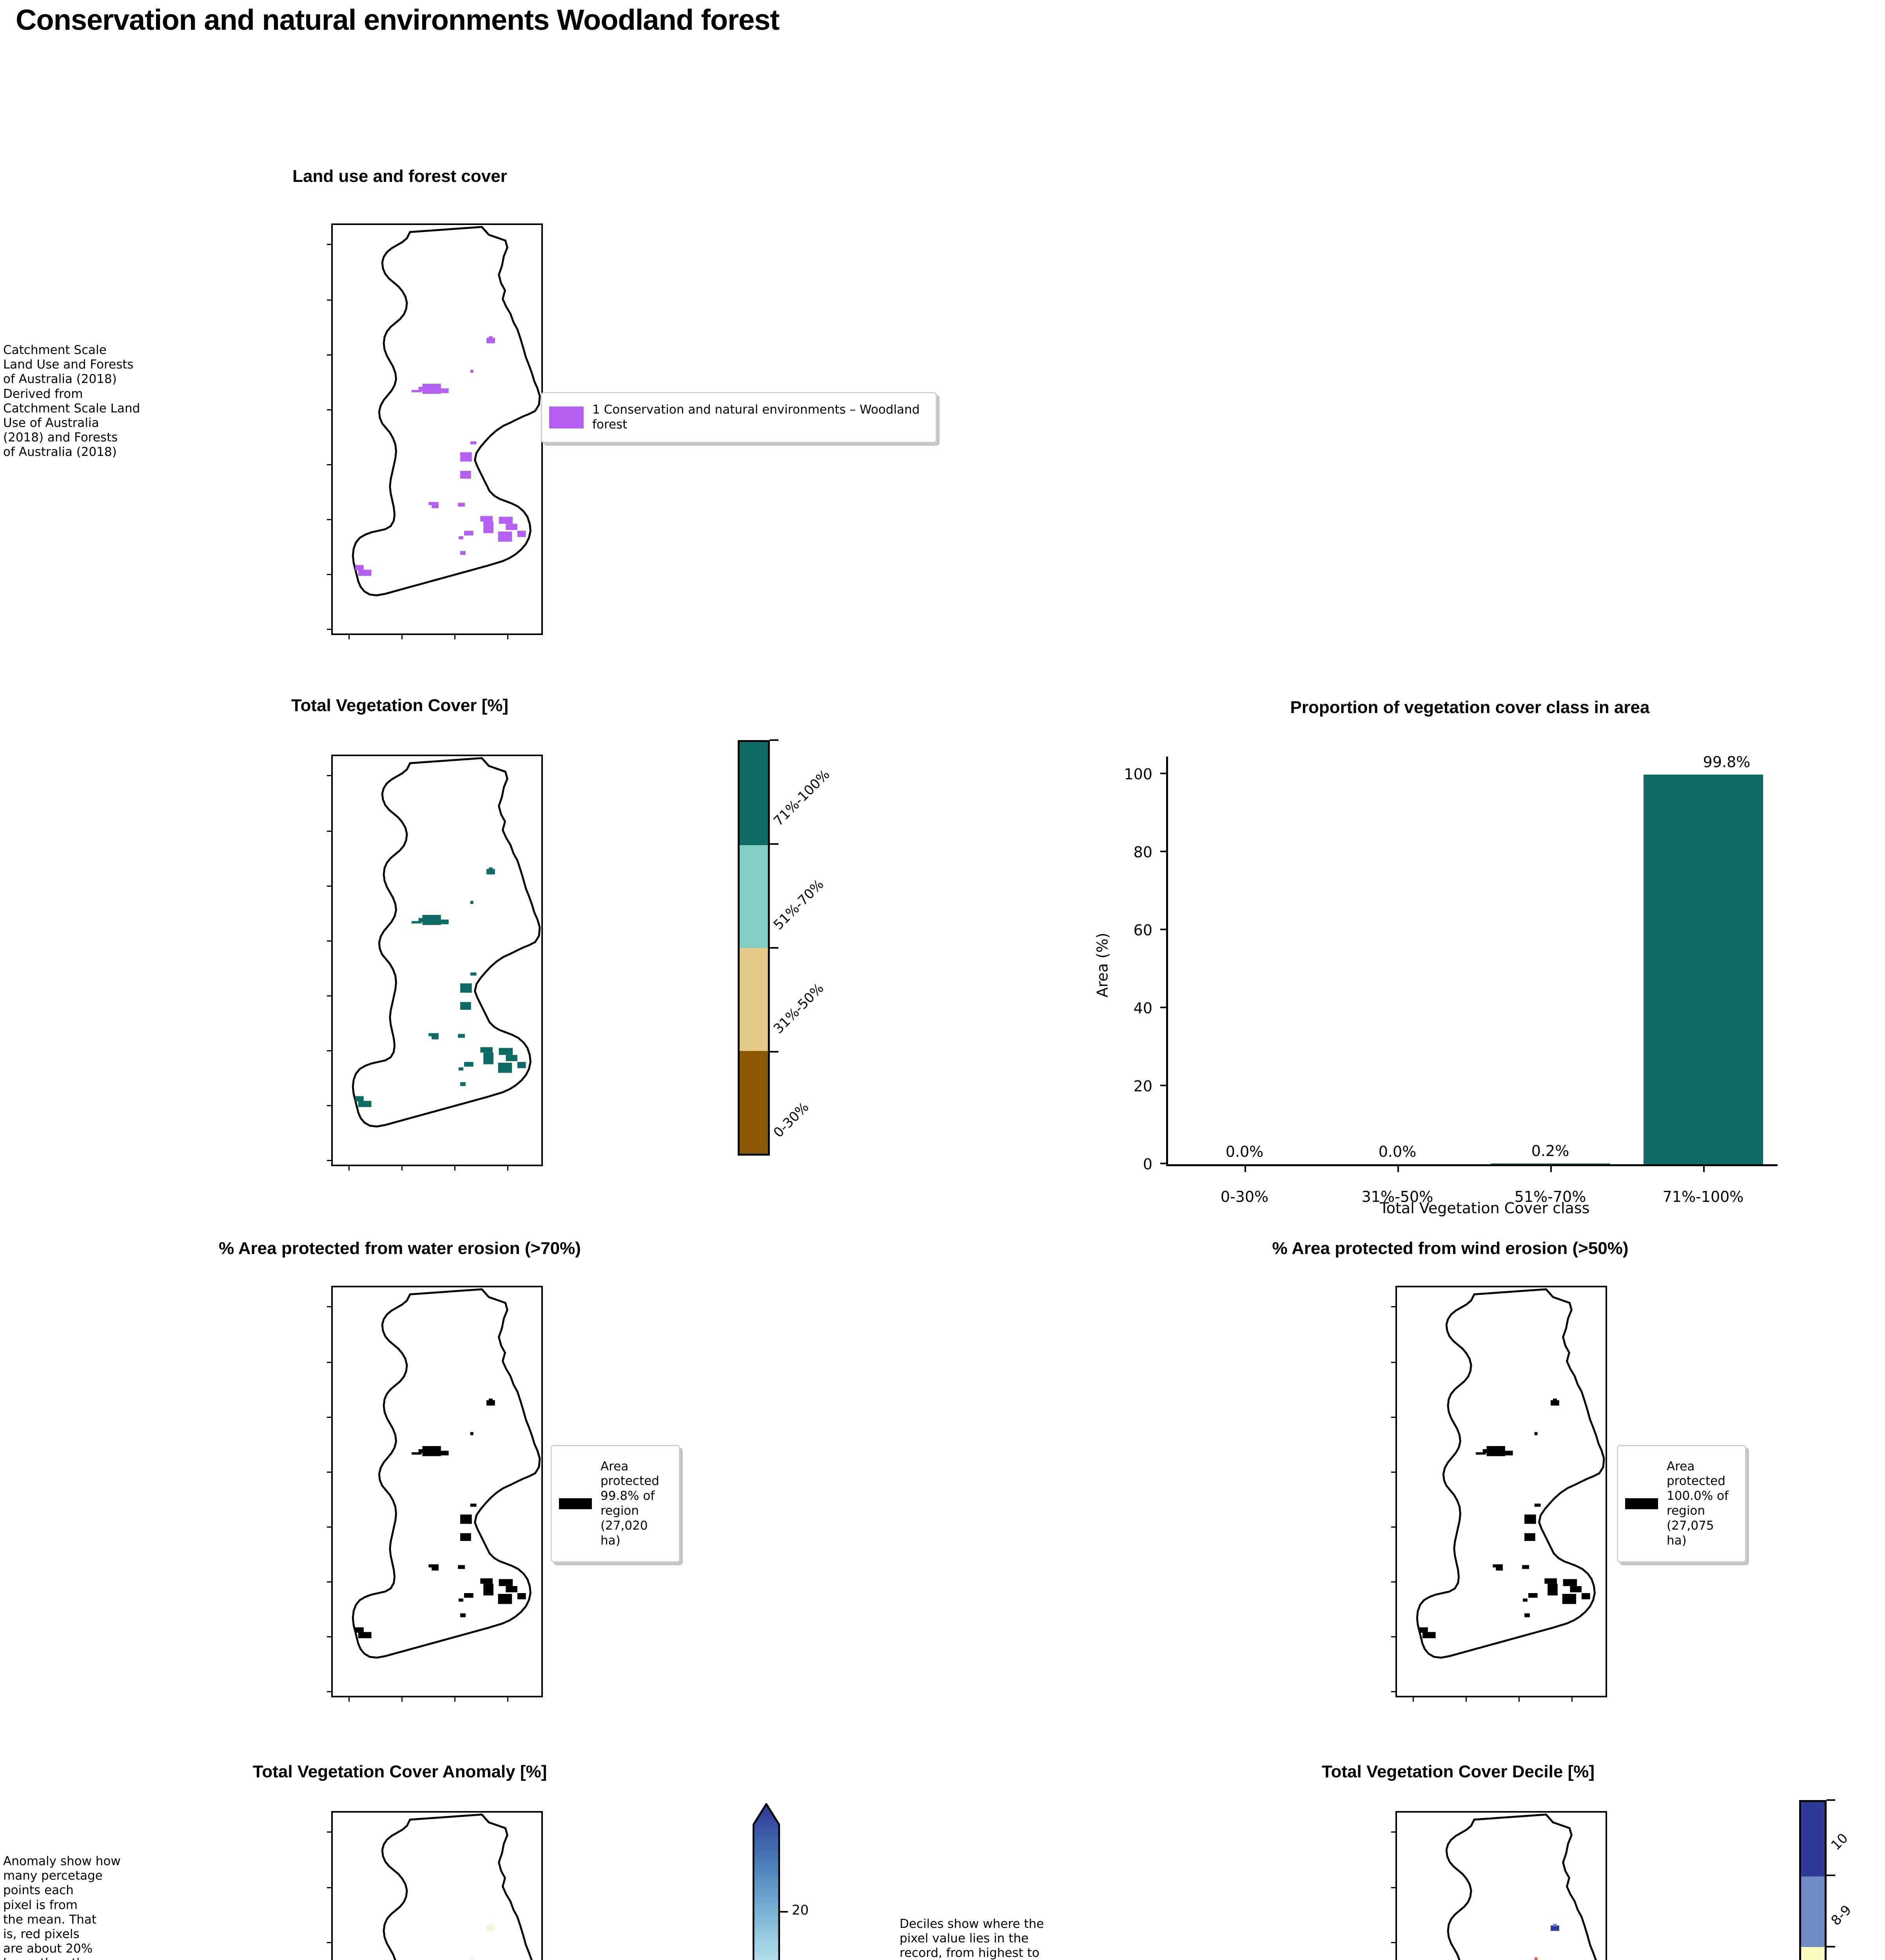  I want to click on x-tick-label: 51%-70%, so click(1550, 1196).